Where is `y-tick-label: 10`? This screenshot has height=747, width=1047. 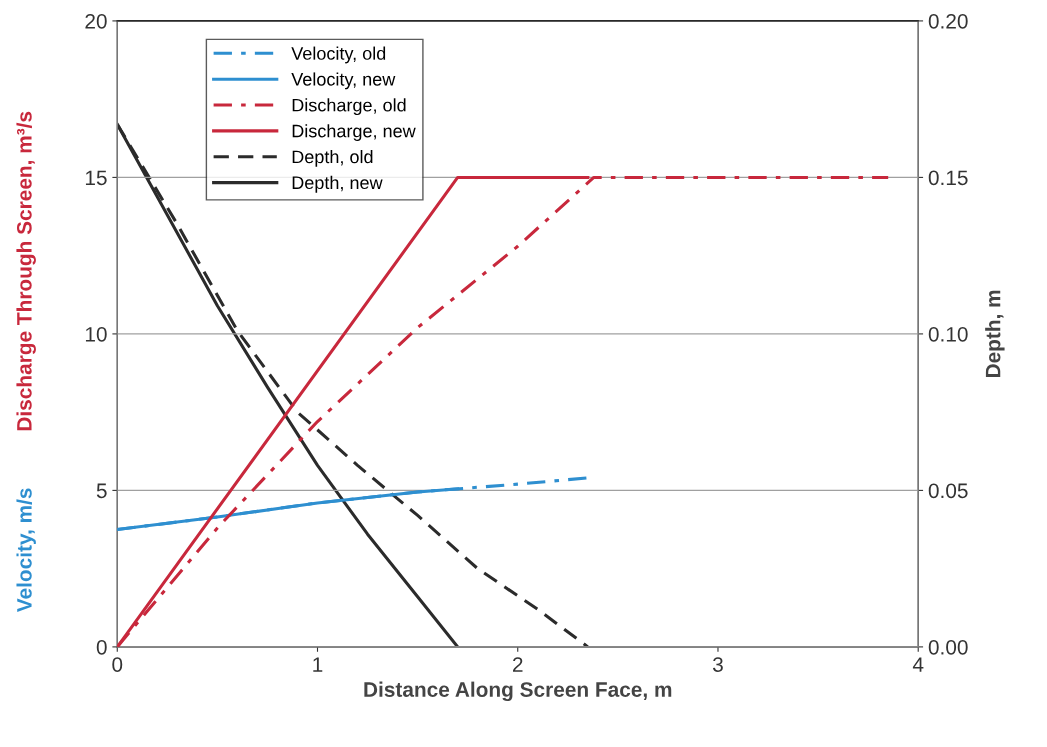 y-tick-label: 10 is located at coordinates (96, 334).